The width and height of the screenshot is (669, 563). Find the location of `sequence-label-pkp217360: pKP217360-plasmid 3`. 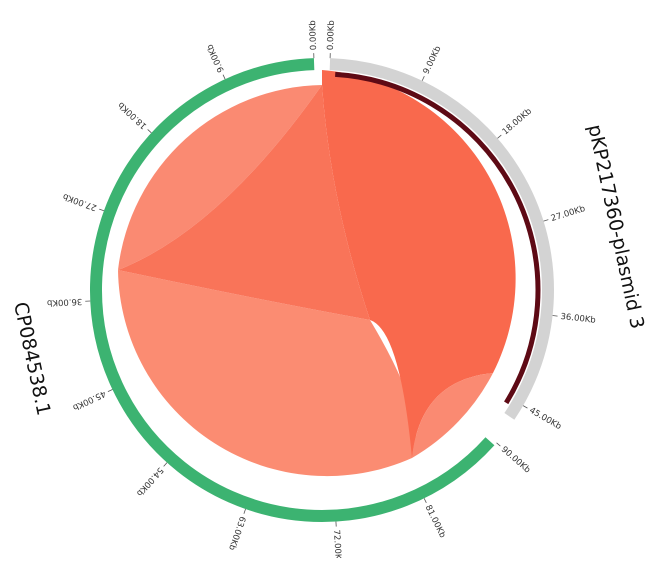

sequence-label-pkp217360: pKP217360-plasmid 3 is located at coordinates (615, 227).